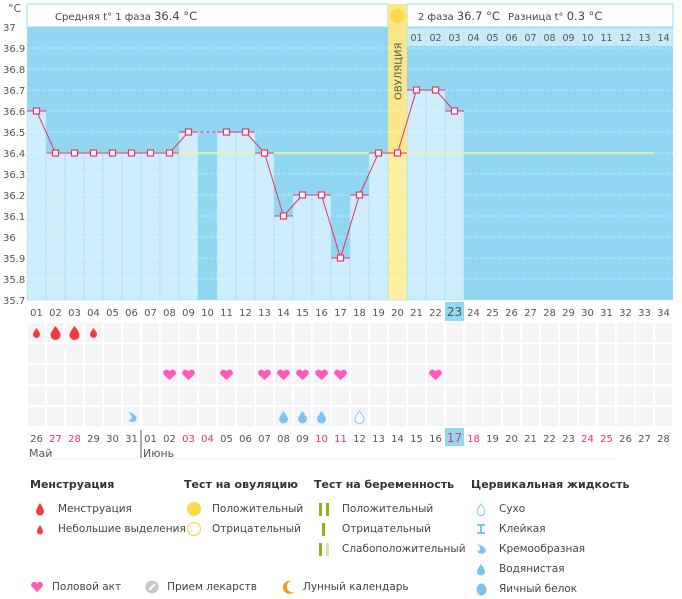 The image size is (682, 599). I want to click on calendar-date-label: 23, so click(568, 439).